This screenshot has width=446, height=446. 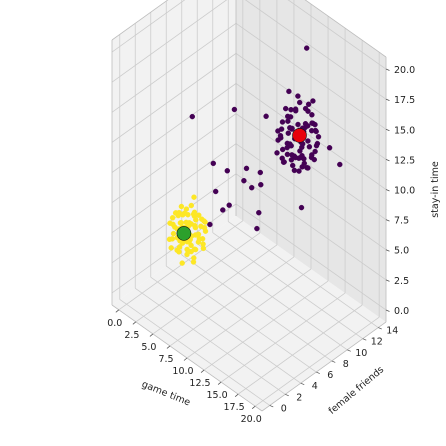 I want to click on z-tick-label: 0.0, so click(x=401, y=311).